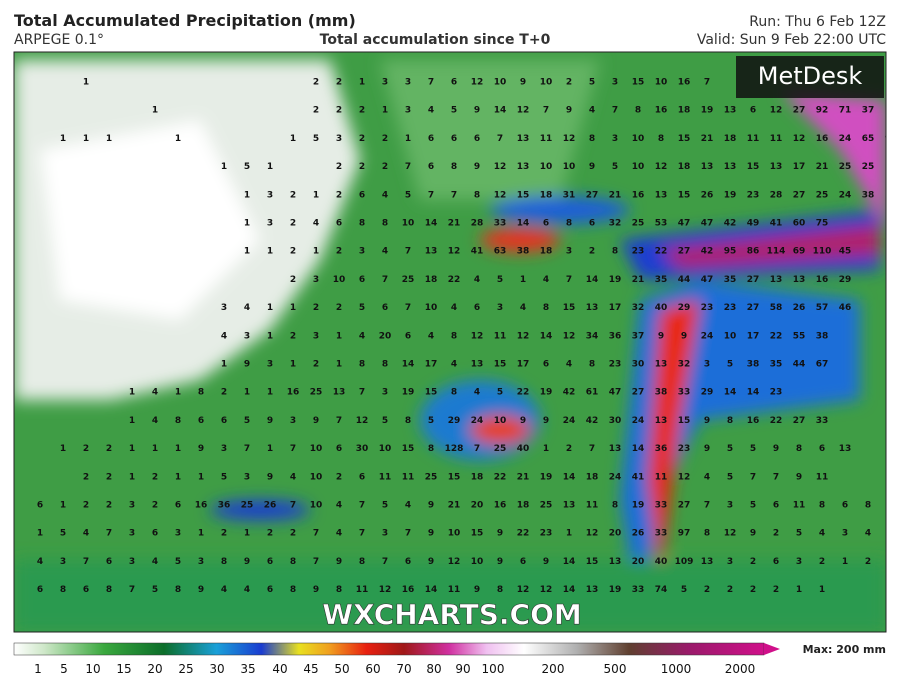 This screenshot has width=900, height=691. What do you see at coordinates (389, 649) in the screenshot?
I see `colorbar` at bounding box center [389, 649].